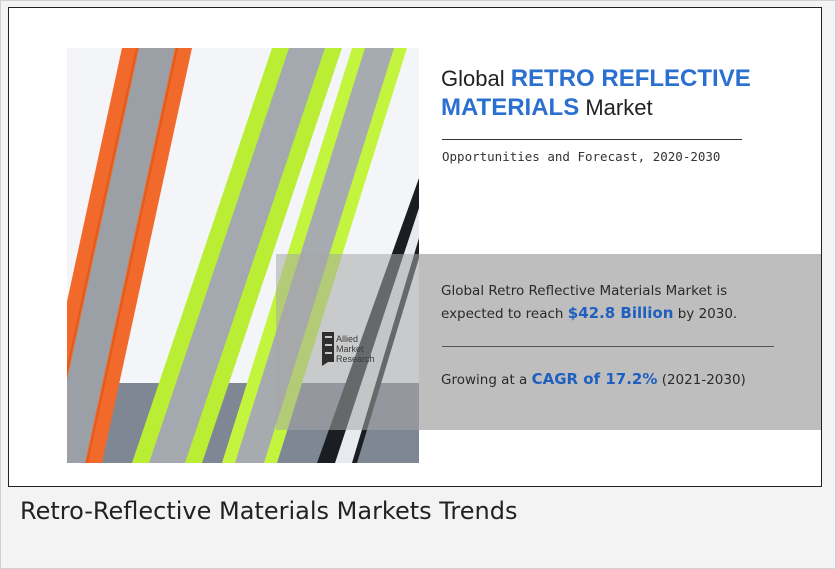 The width and height of the screenshot is (836, 569). What do you see at coordinates (504, 314) in the screenshot?
I see `statement-prefix: expected to reach` at bounding box center [504, 314].